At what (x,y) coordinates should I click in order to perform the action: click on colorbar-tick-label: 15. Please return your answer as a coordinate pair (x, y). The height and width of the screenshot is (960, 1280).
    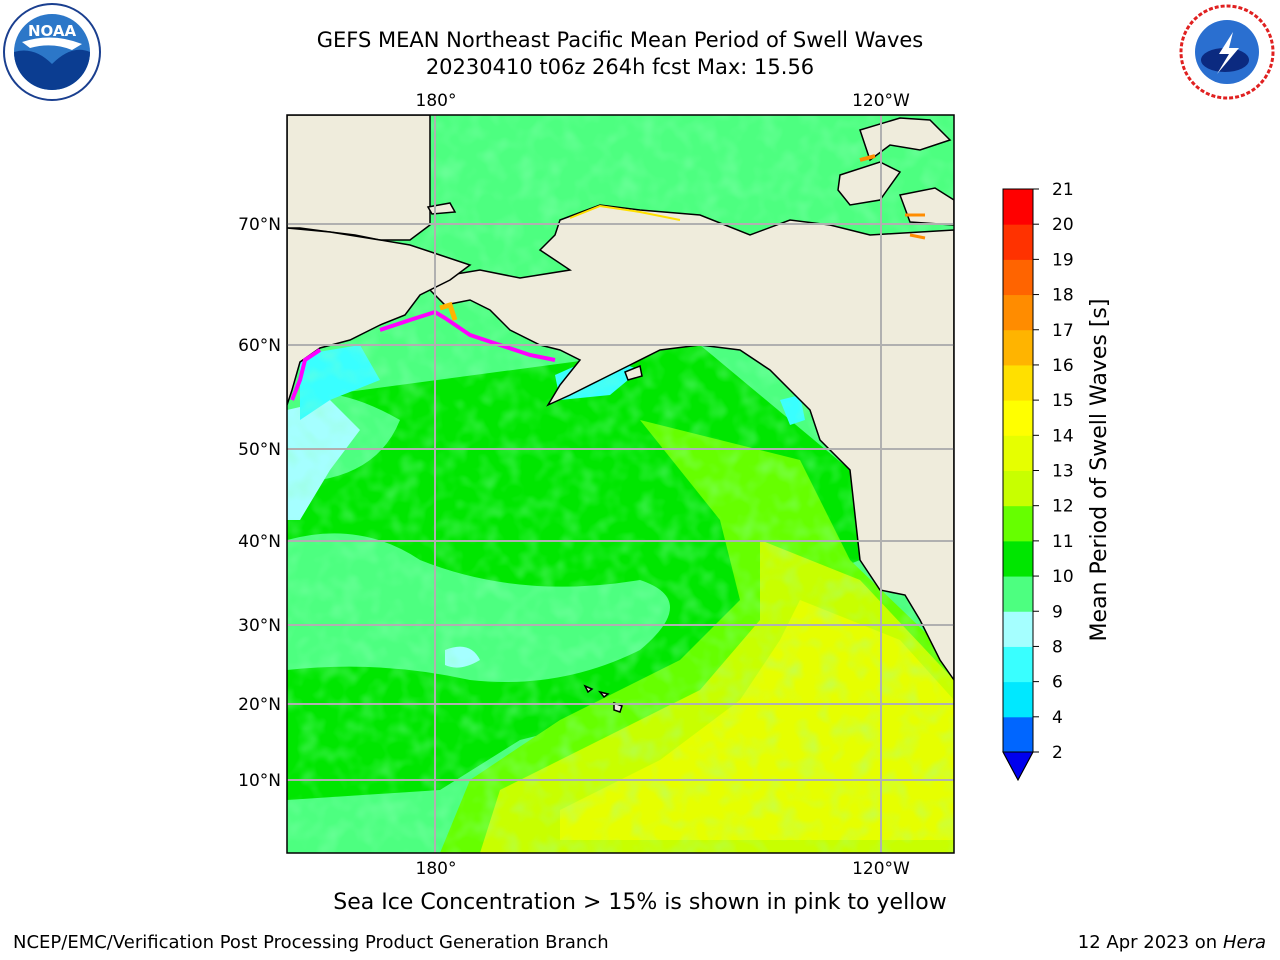
    Looking at the image, I should click on (1063, 401).